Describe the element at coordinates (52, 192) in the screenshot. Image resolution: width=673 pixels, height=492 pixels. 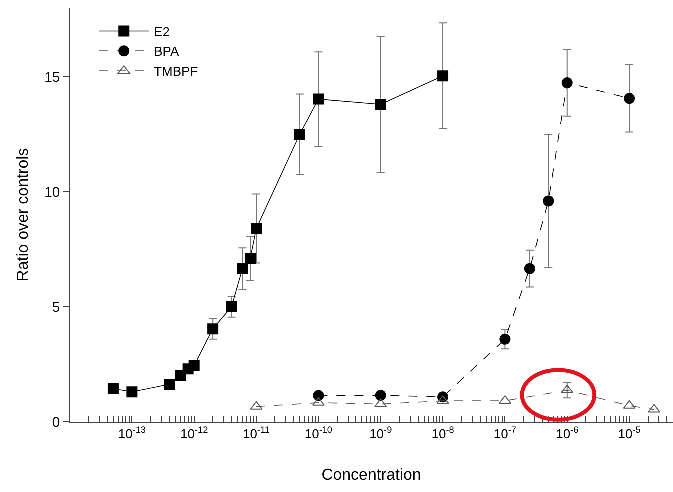
I see `y-tick-label: 10` at that location.